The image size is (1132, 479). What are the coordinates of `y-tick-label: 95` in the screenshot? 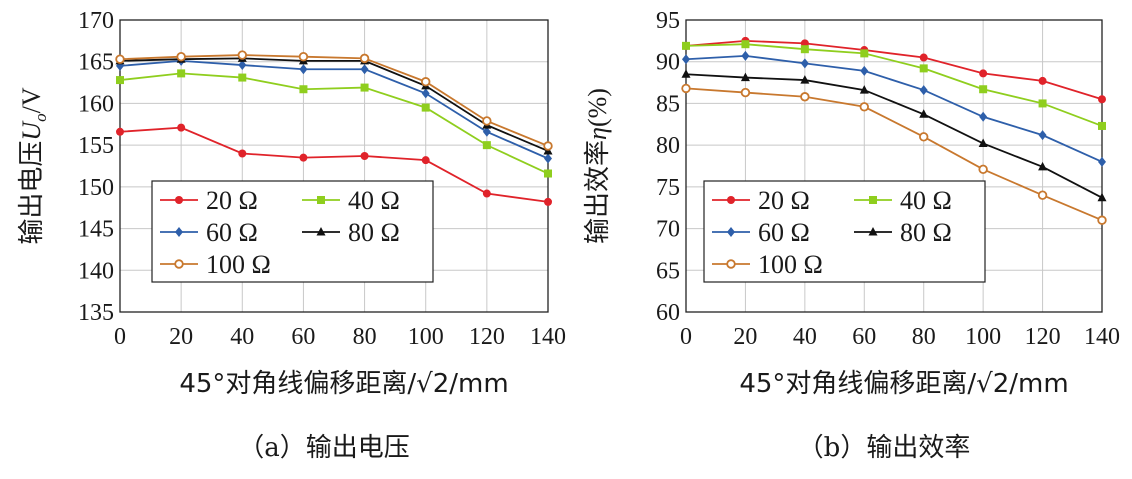 It's located at (668, 21).